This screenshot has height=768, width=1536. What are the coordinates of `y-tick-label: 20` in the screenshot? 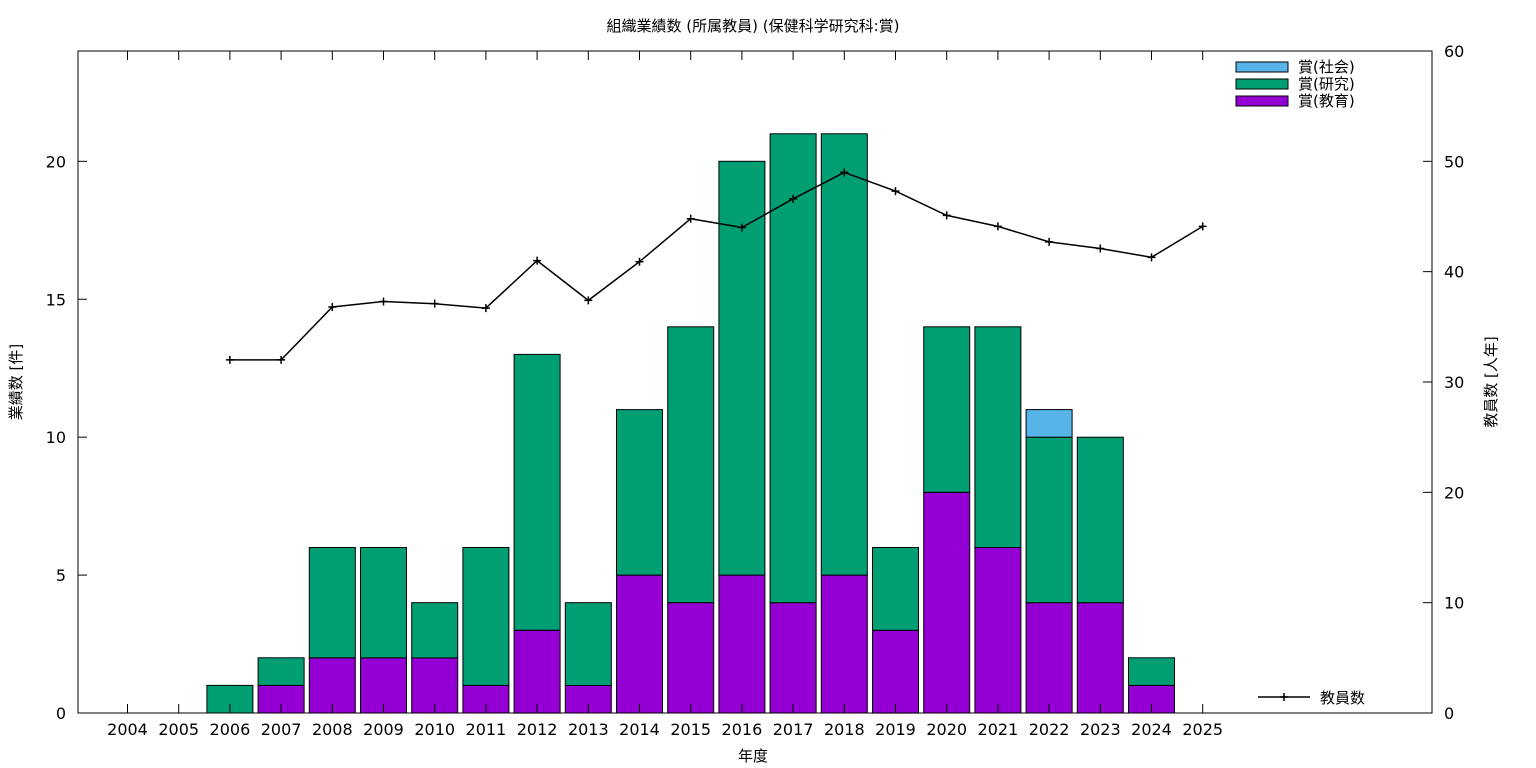 It's located at (56, 161).